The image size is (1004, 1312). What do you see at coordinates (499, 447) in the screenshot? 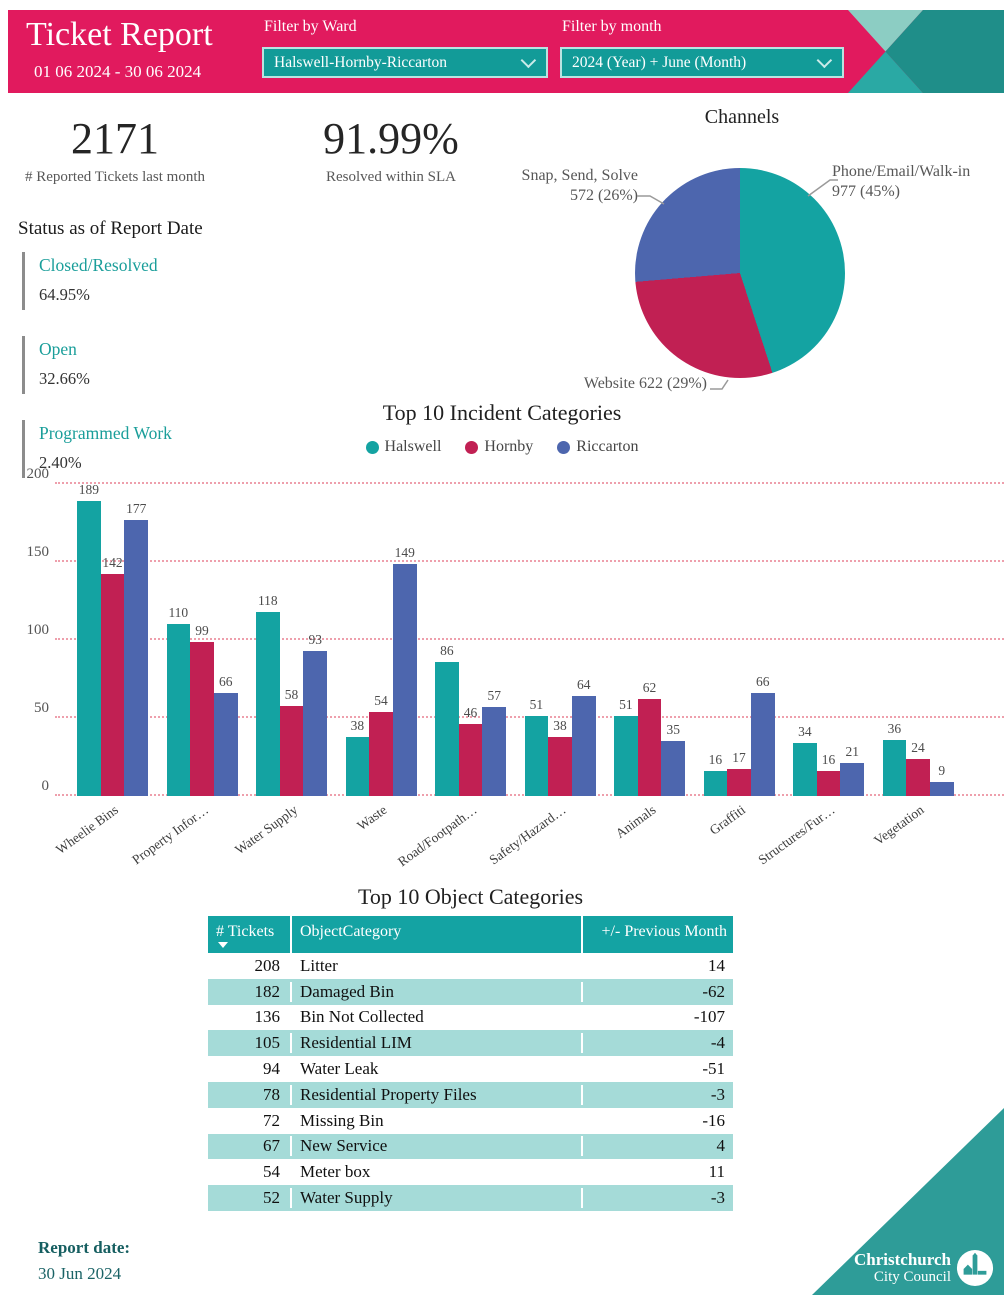
I see `legend-item-hornby: Hornby` at bounding box center [499, 447].